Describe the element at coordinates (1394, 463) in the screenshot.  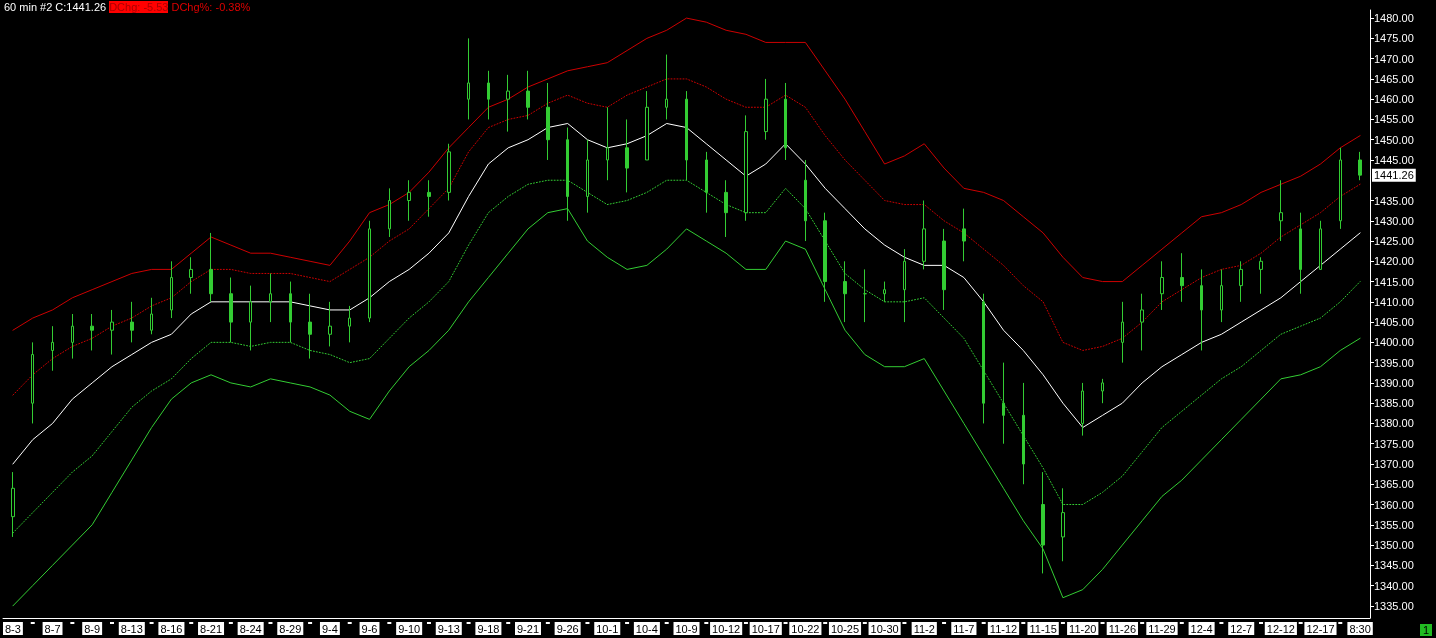
I see `y-tick-label: 1370.00` at that location.